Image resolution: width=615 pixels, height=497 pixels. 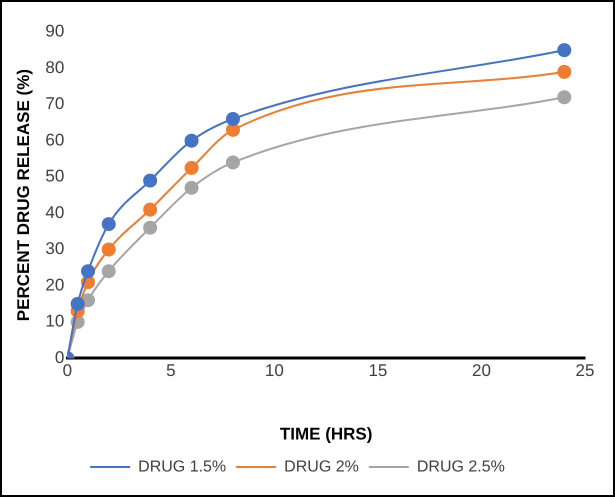 What do you see at coordinates (54, 248) in the screenshot?
I see `y-tick-label: 30` at bounding box center [54, 248].